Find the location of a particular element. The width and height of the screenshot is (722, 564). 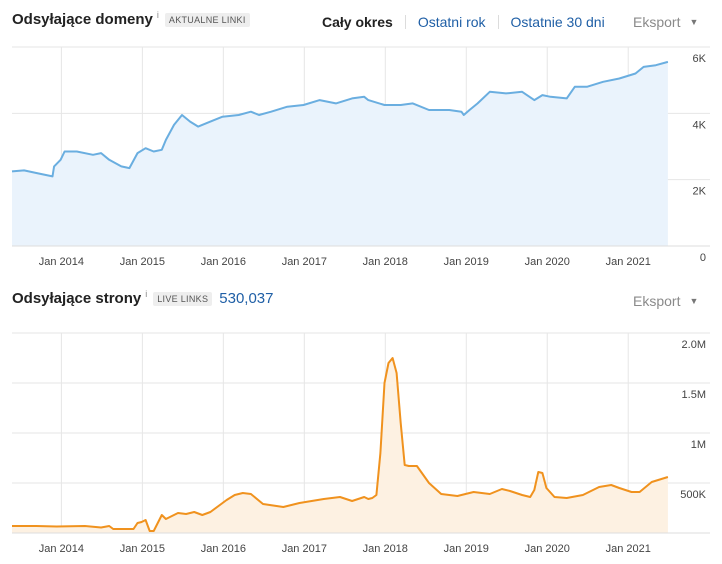

live-links-badge: AKTUALNE LINKI is located at coordinates (207, 19).